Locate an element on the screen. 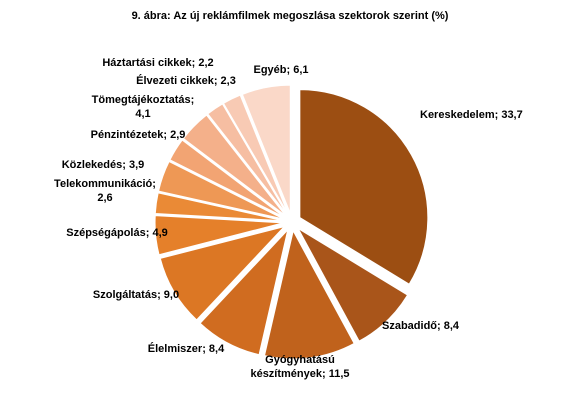 Image resolution: width=580 pixels, height=409 pixels. slice-label: Telekommunikáció; 2,6 is located at coordinates (105, 191).